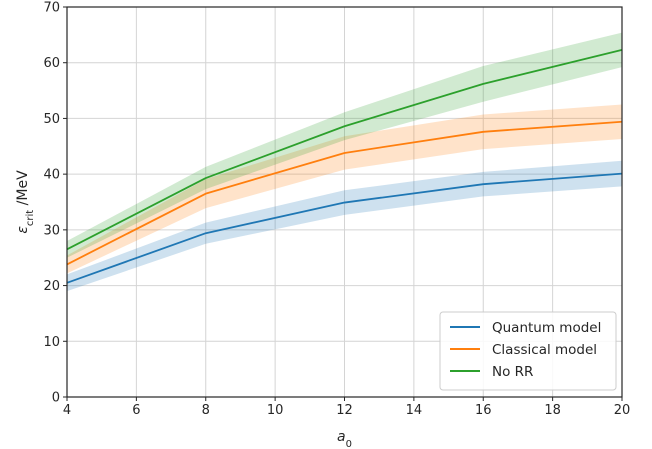  What do you see at coordinates (206, 410) in the screenshot?
I see `x-tick-label-2: 8` at bounding box center [206, 410].